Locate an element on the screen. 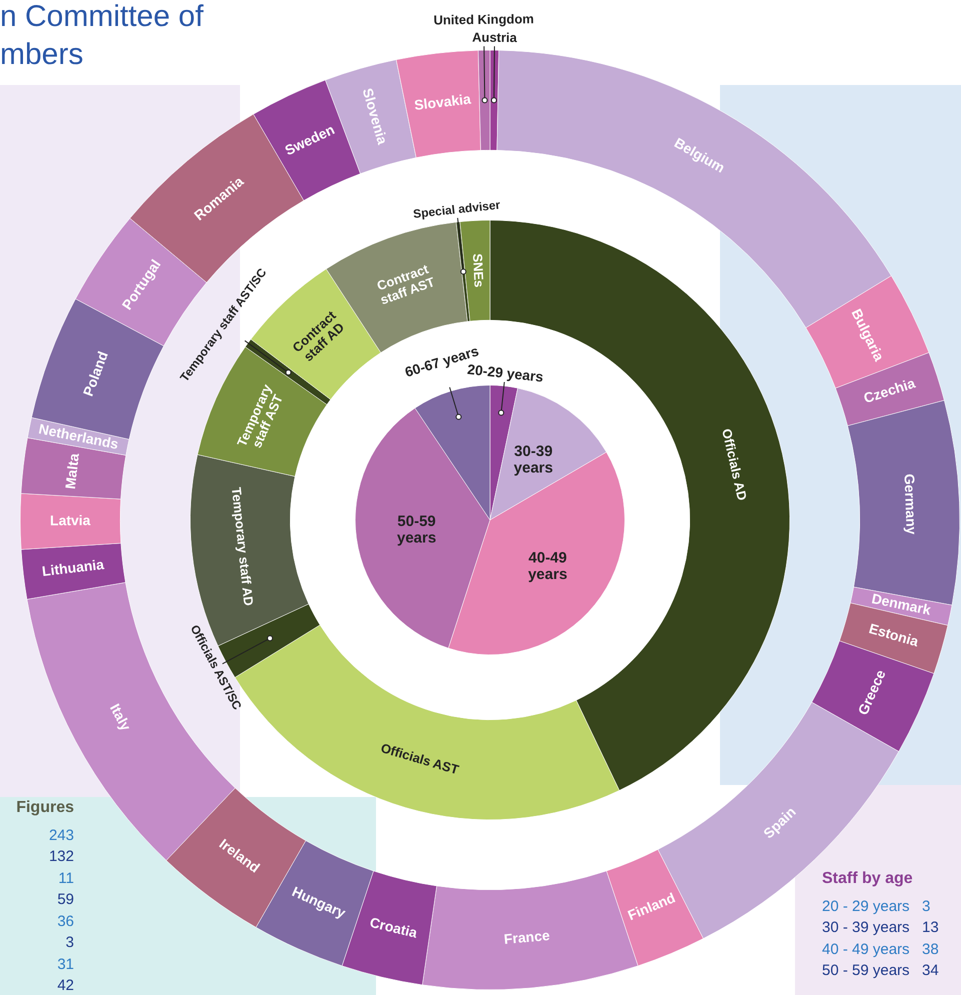 The width and height of the screenshot is (961, 995). text: 40 - 49 years 38 is located at coordinates (881, 950).